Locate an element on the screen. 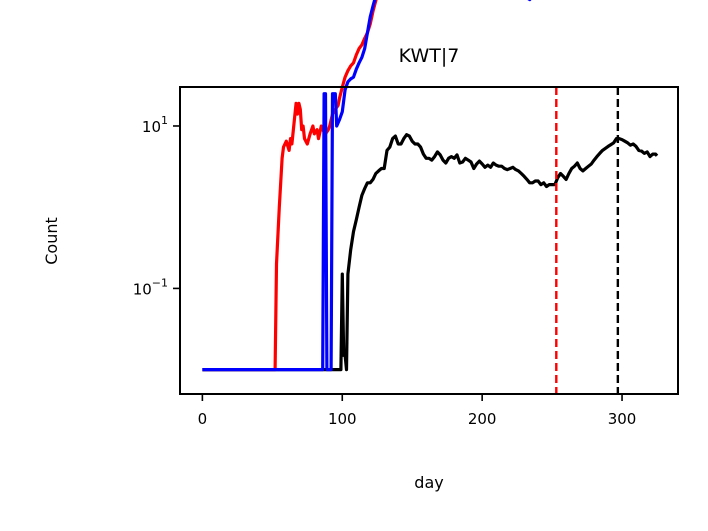  x-tick-label-1: 100 is located at coordinates (342, 419).